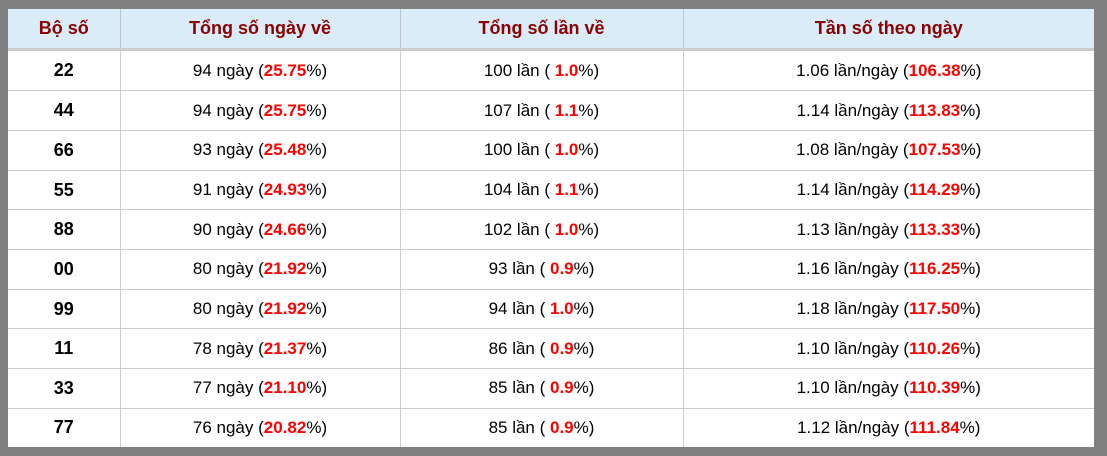 The height and width of the screenshot is (456, 1107). I want to click on times-text: 102 lần (, so click(519, 229).